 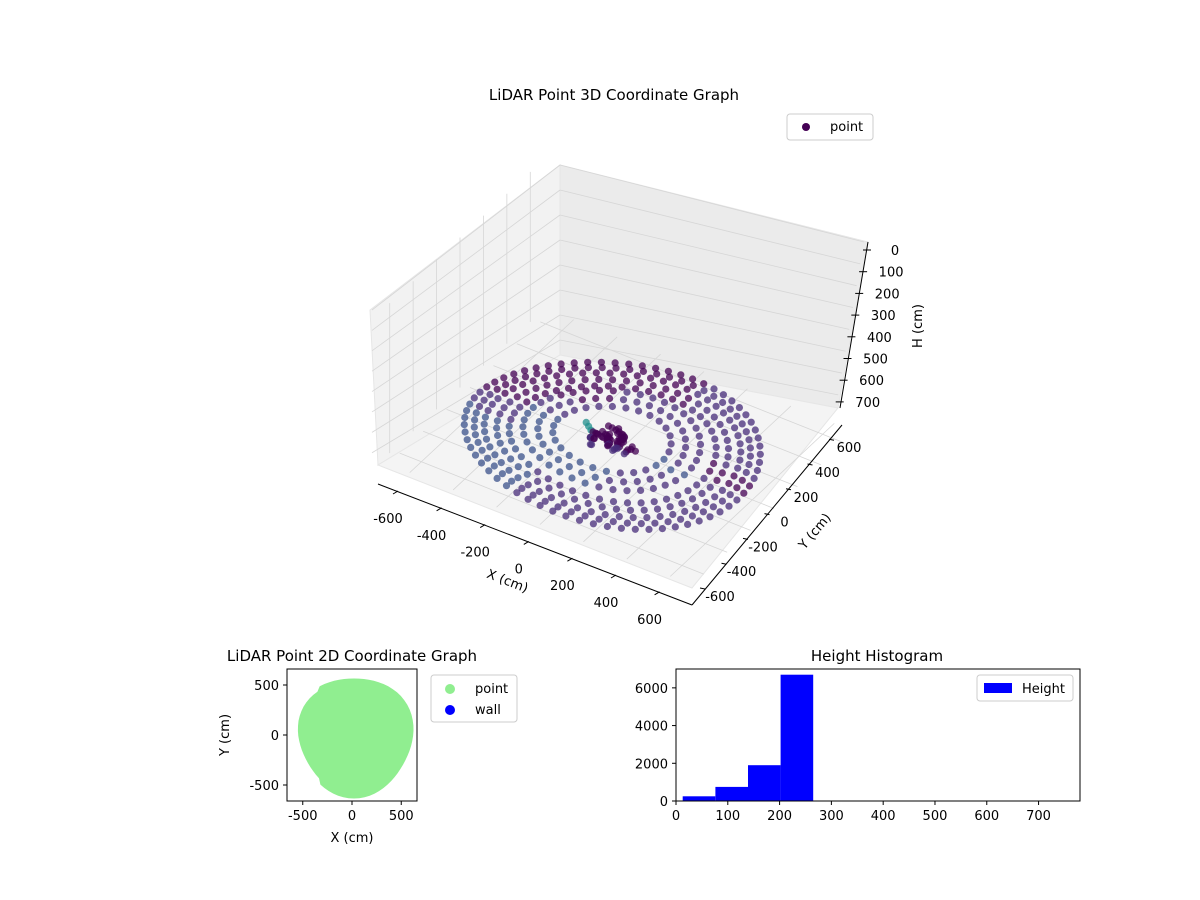 What do you see at coordinates (450, 689) in the screenshot?
I see `chart-2d-legend-point-marker` at bounding box center [450, 689].